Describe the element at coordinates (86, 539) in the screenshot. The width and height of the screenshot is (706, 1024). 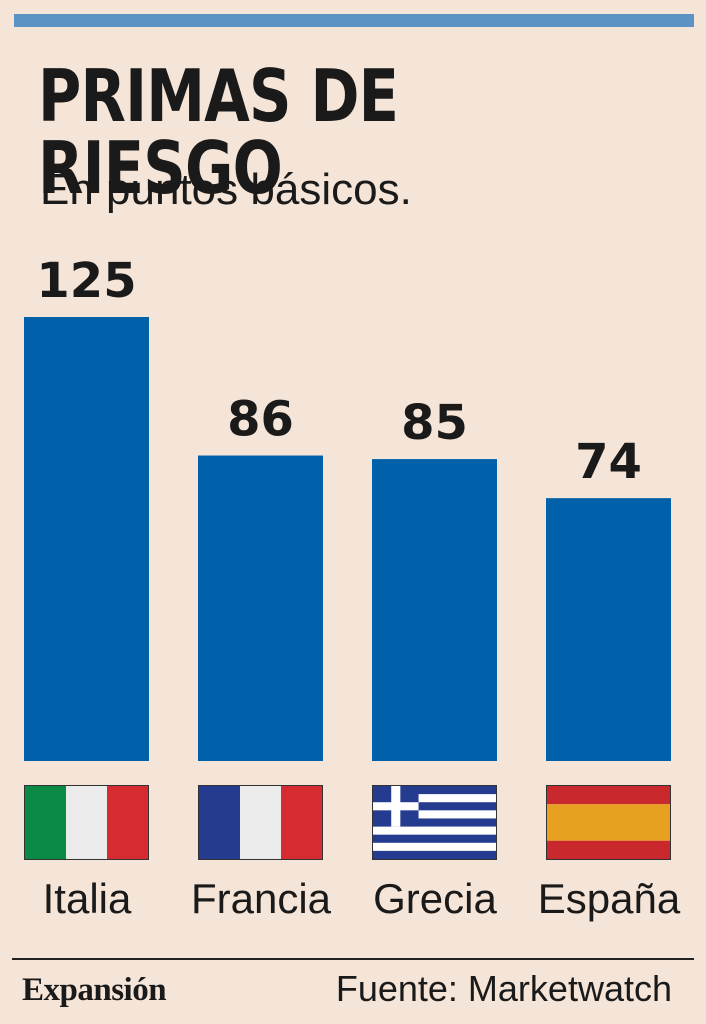
I see `bar-italia` at that location.